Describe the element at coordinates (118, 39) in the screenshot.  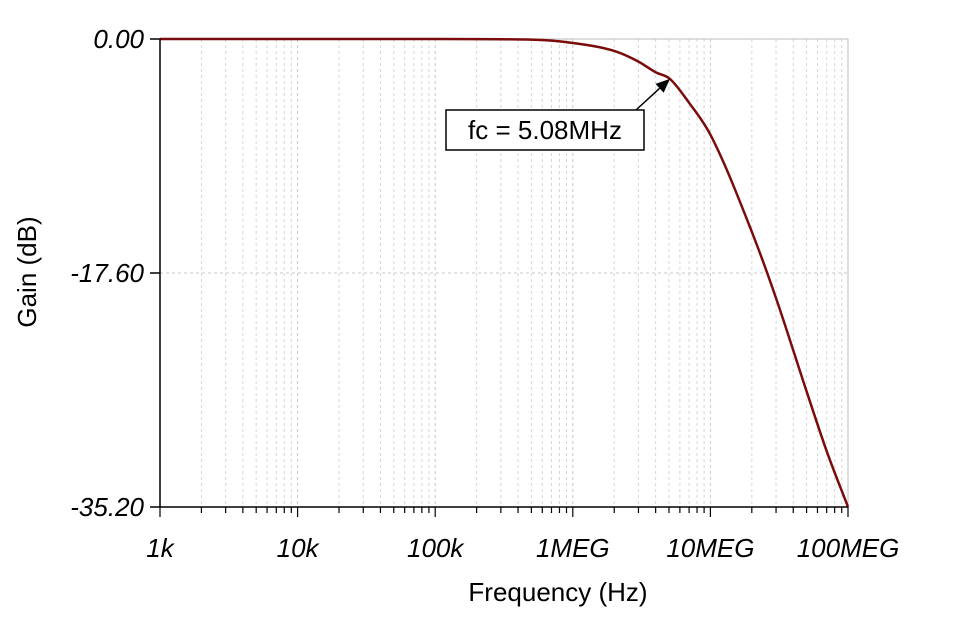
I see `y-tick-label: 0.00` at that location.